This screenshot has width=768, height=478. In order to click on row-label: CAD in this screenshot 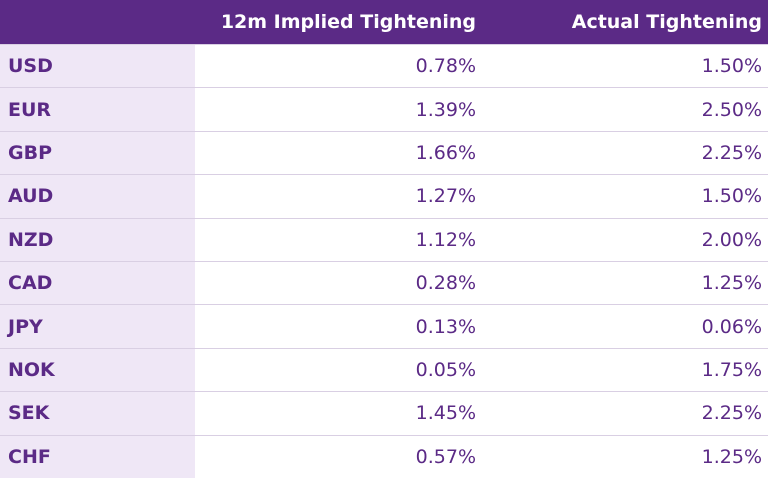, I will do `click(97, 282)`.